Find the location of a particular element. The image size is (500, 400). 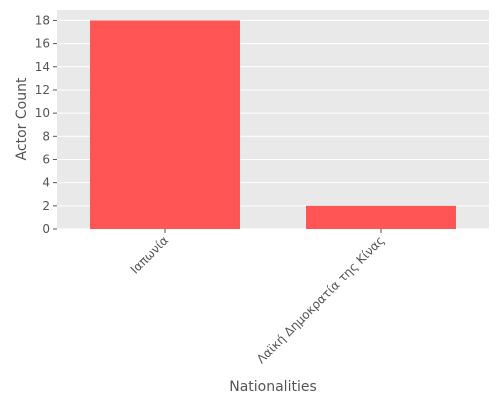

y-tick-label: 0 is located at coordinates (46, 229).